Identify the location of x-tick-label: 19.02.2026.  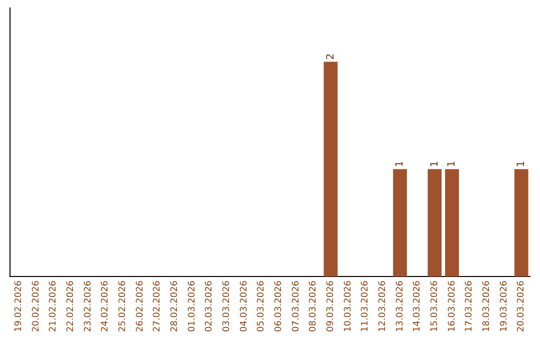
(19, 306).